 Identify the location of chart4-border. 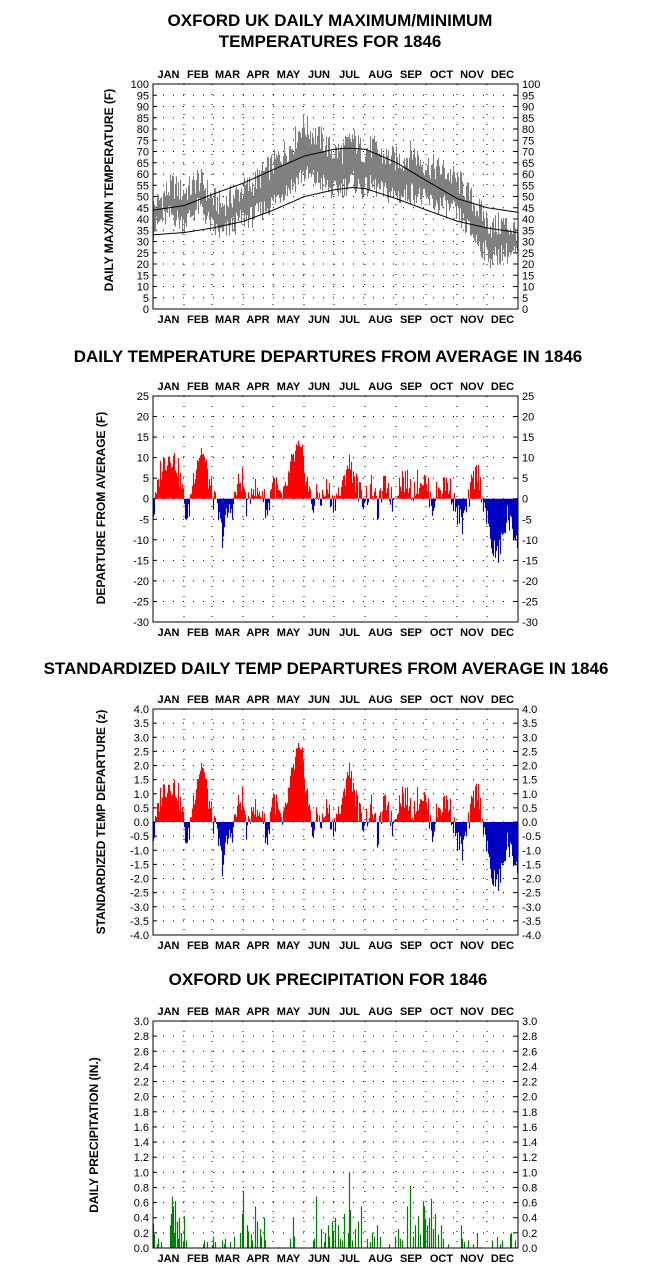
(335, 1134).